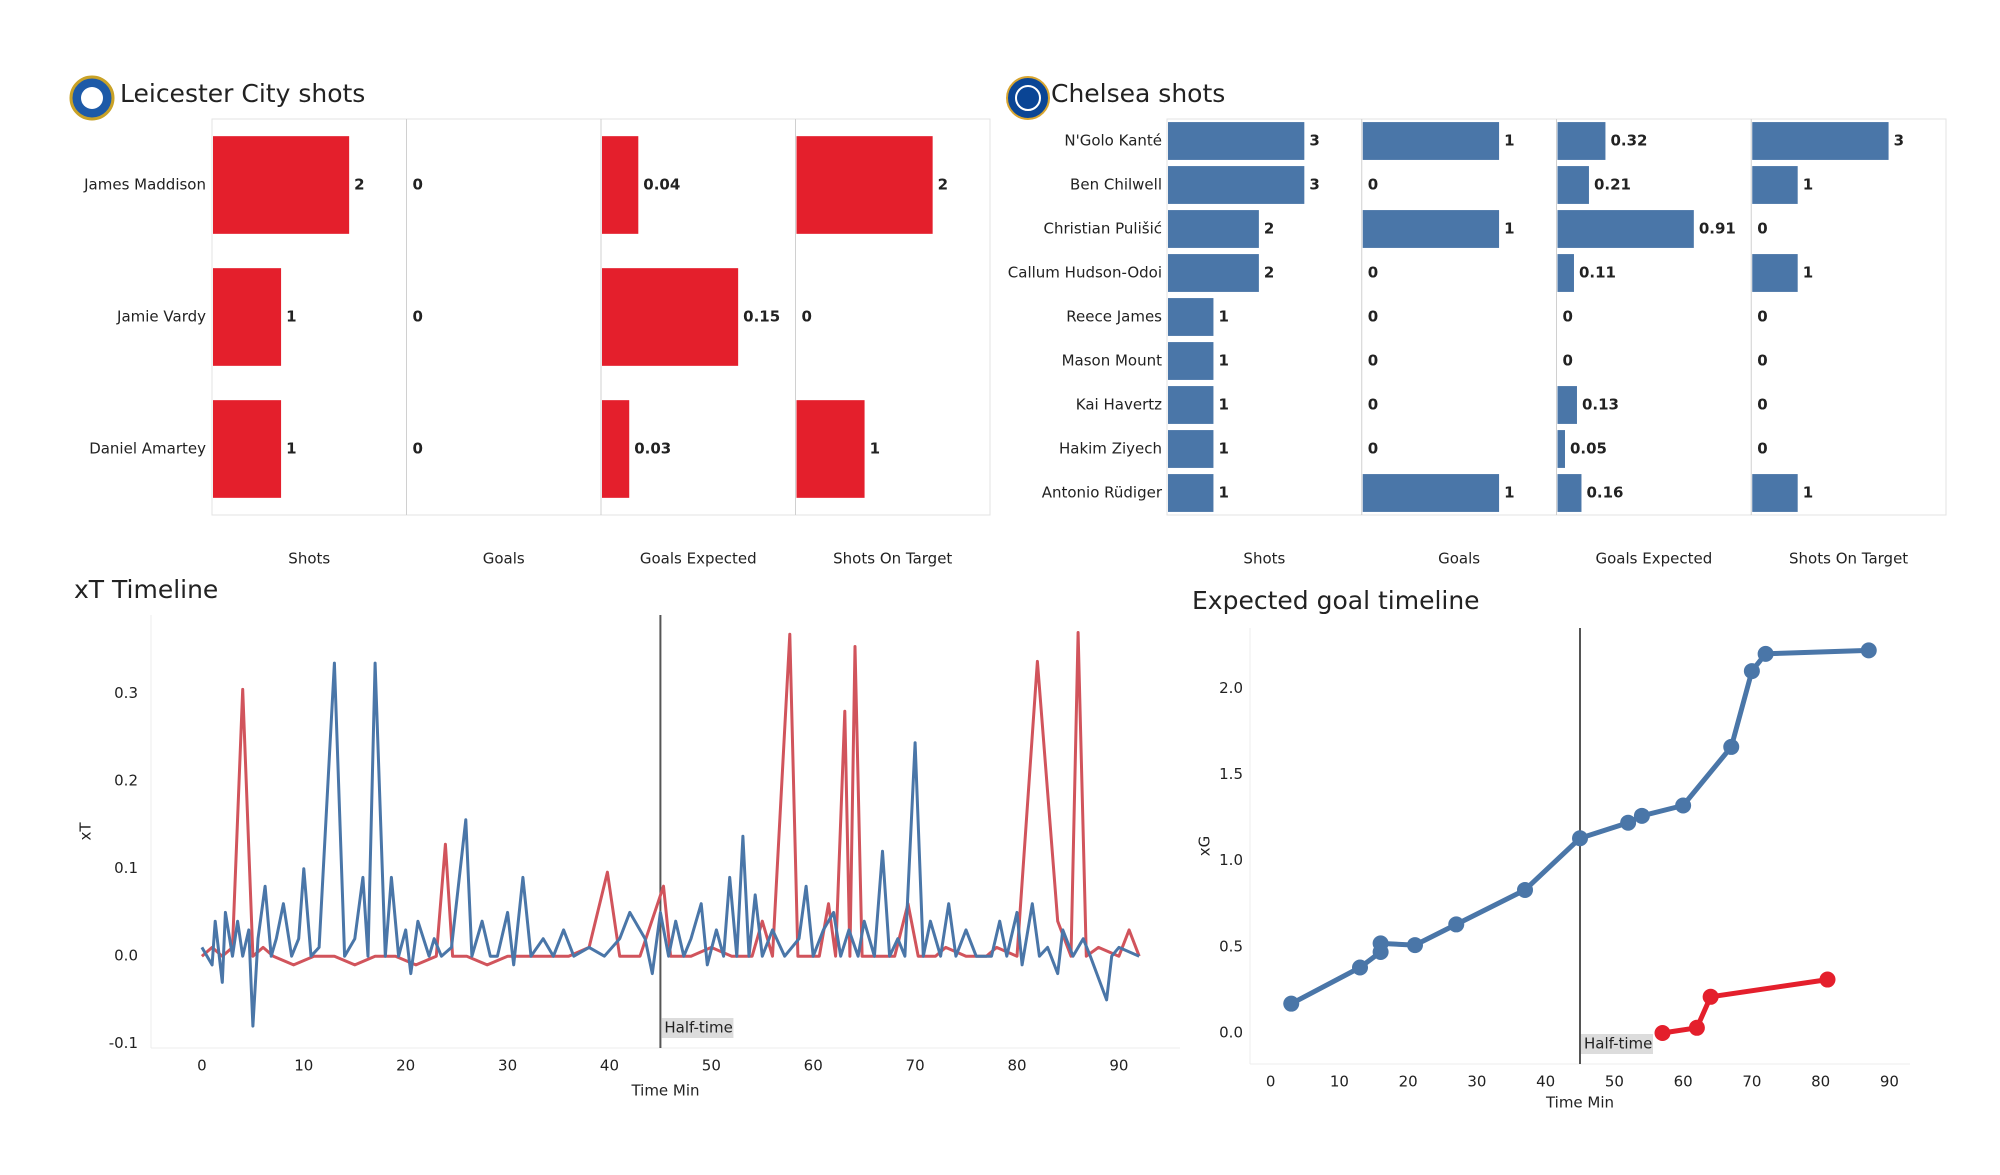 The height and width of the screenshot is (1175, 2000). I want to click on category-label: Antonio Rüdiger, so click(1102, 493).